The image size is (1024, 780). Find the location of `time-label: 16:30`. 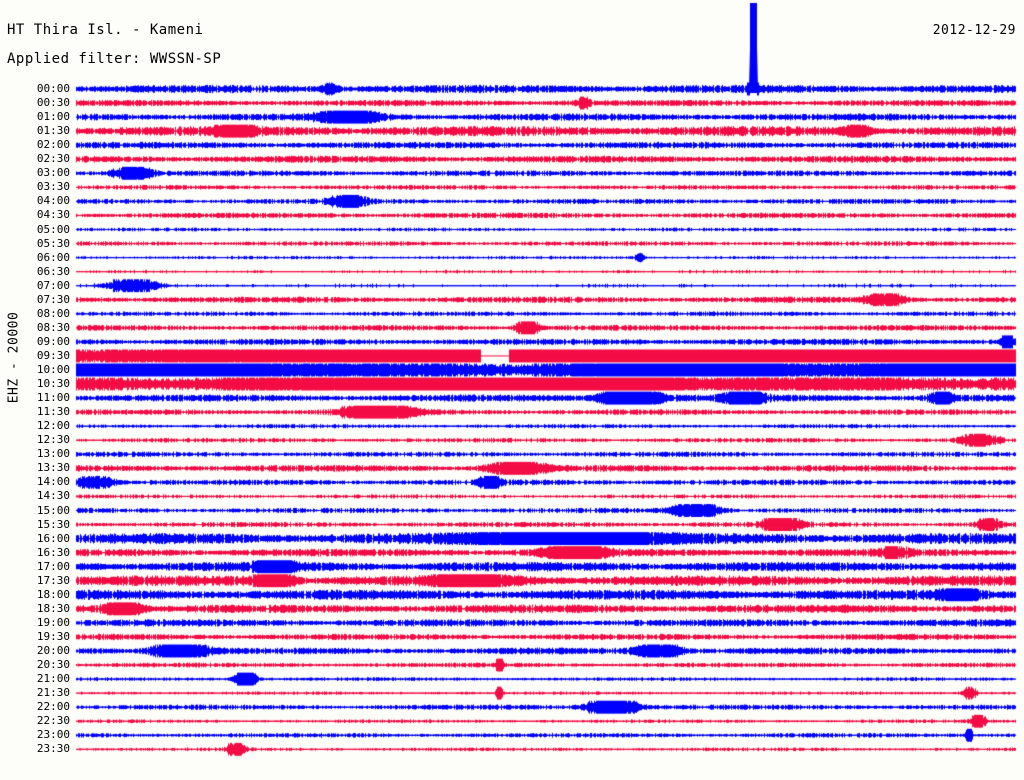

time-label: 16:30 is located at coordinates (53, 552).